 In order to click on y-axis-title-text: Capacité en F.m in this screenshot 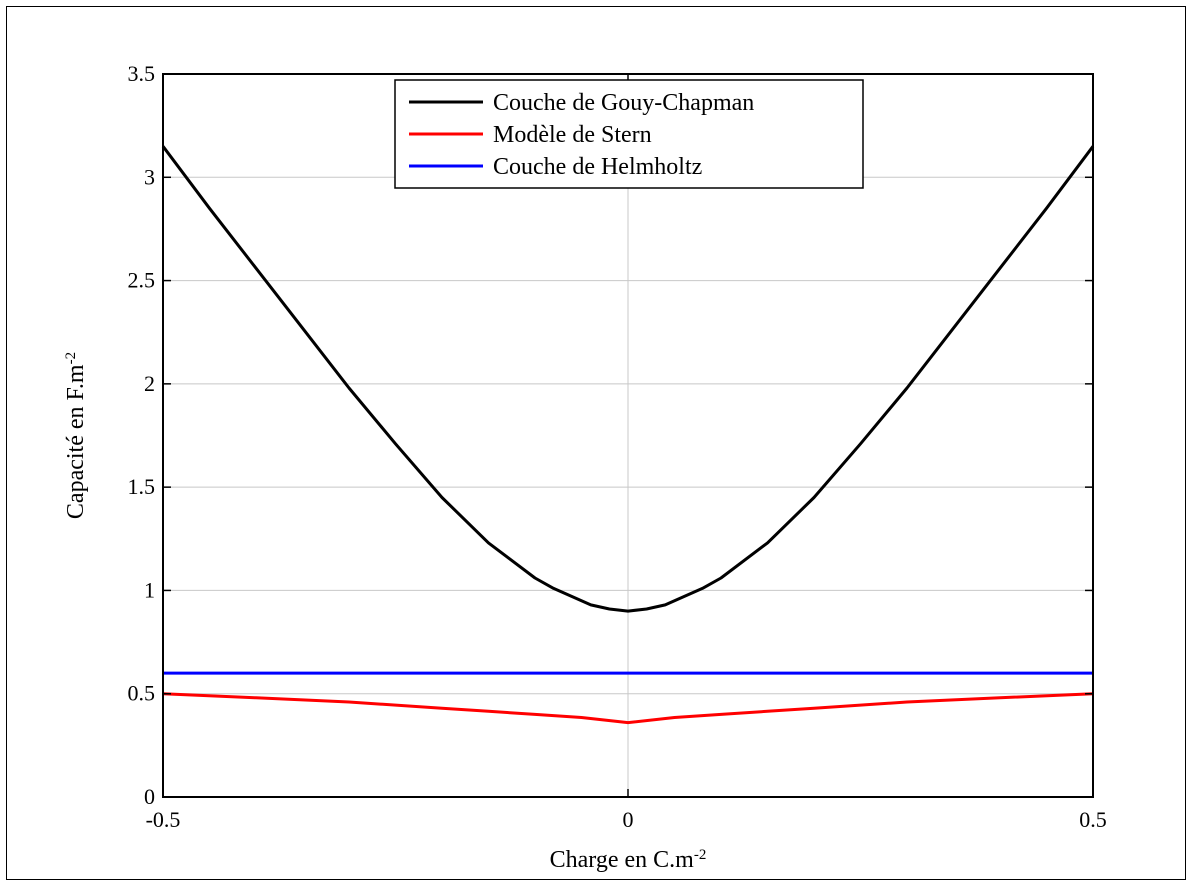, I will do `click(76, 441)`.